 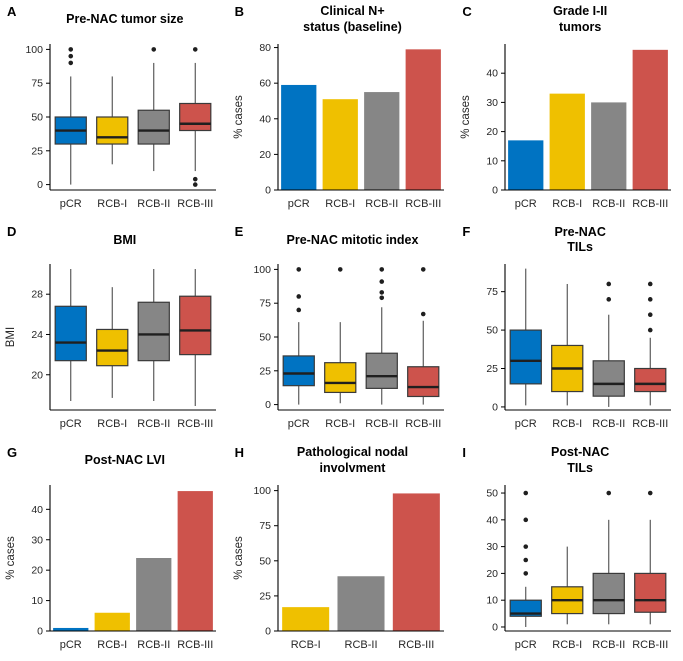 I want to click on panel-letter-b: B, so click(x=239, y=11).